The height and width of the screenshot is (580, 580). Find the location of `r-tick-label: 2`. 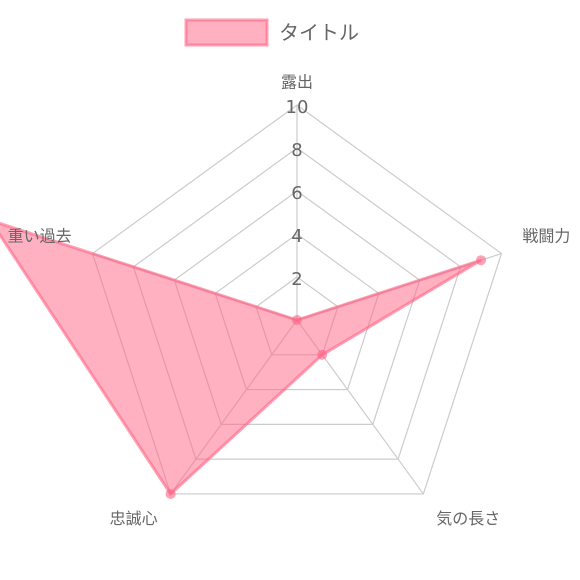

r-tick-label: 2 is located at coordinates (296, 279).